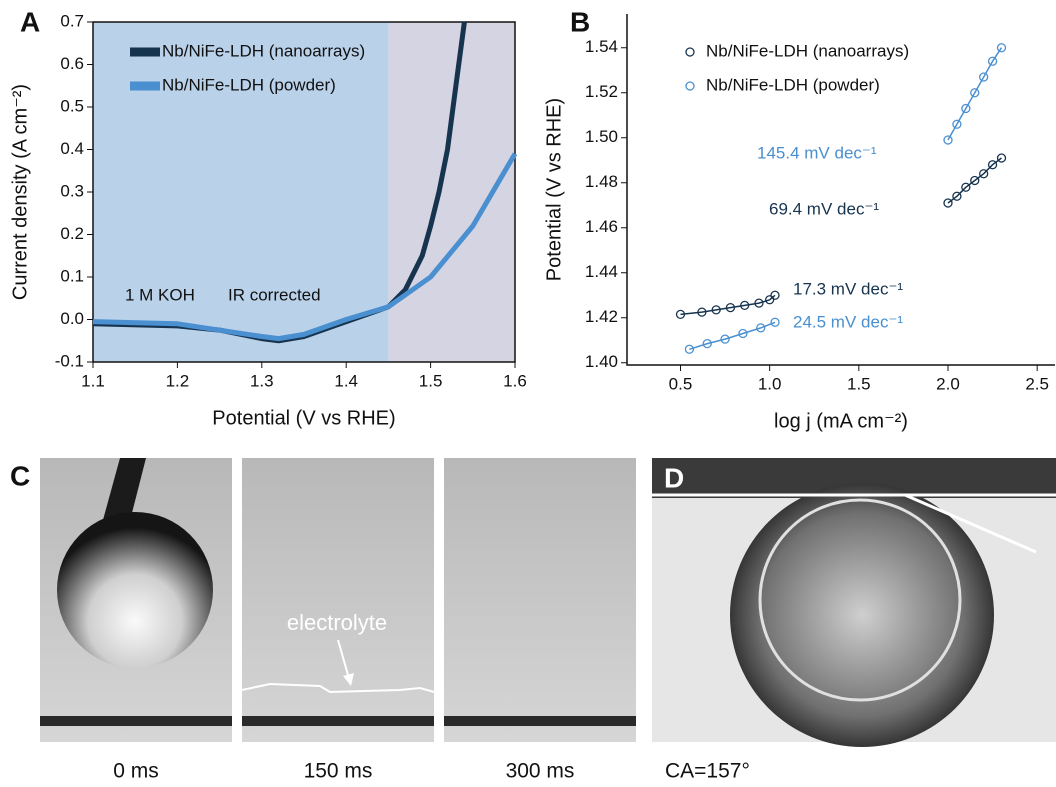  I want to click on y-axis-title: Current density (A cm⁻²), so click(20, 192).